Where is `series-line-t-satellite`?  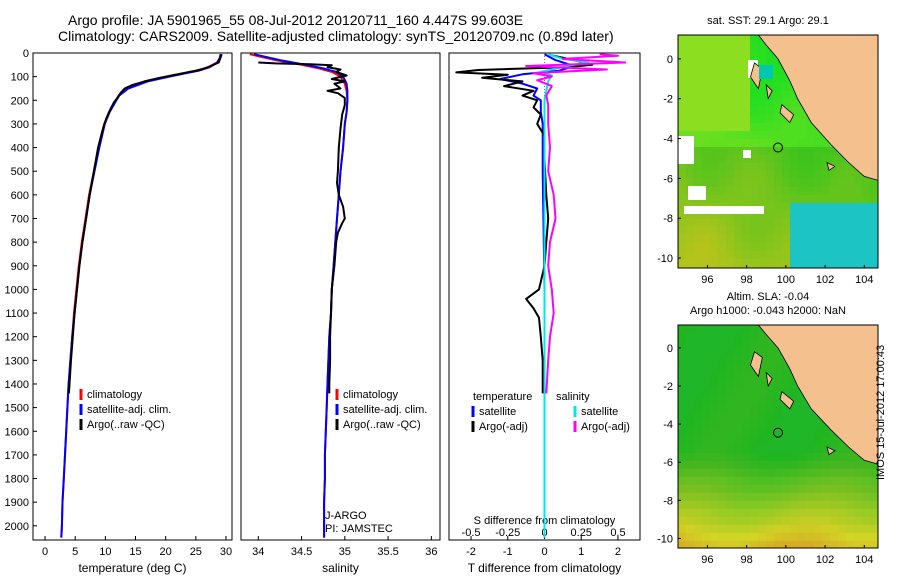 series-line-t-satellite is located at coordinates (537, 295).